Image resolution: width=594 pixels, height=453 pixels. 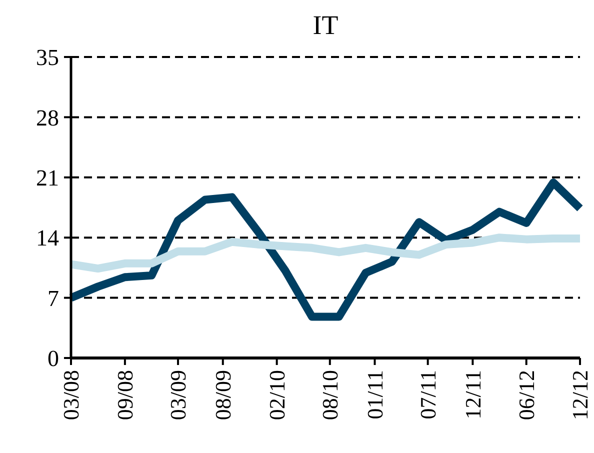 I want to click on x-tick-label: 12/11, so click(x=473, y=395).